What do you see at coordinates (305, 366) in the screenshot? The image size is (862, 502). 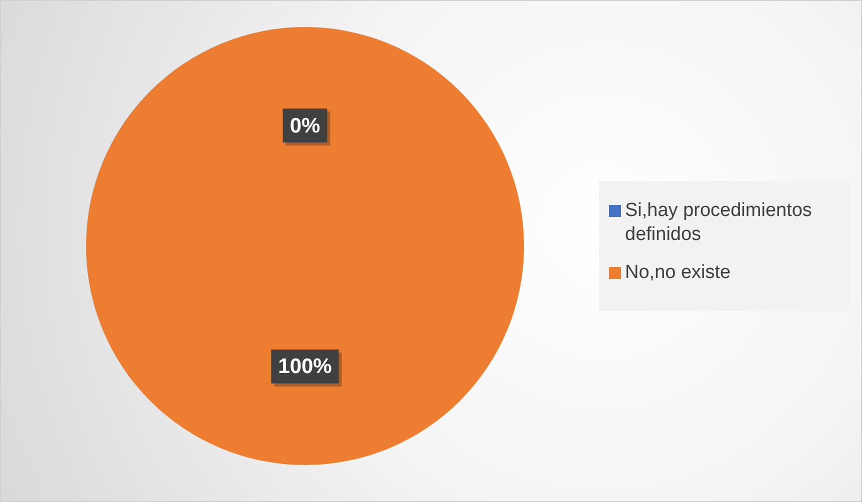 I see `data-label: 100%` at bounding box center [305, 366].